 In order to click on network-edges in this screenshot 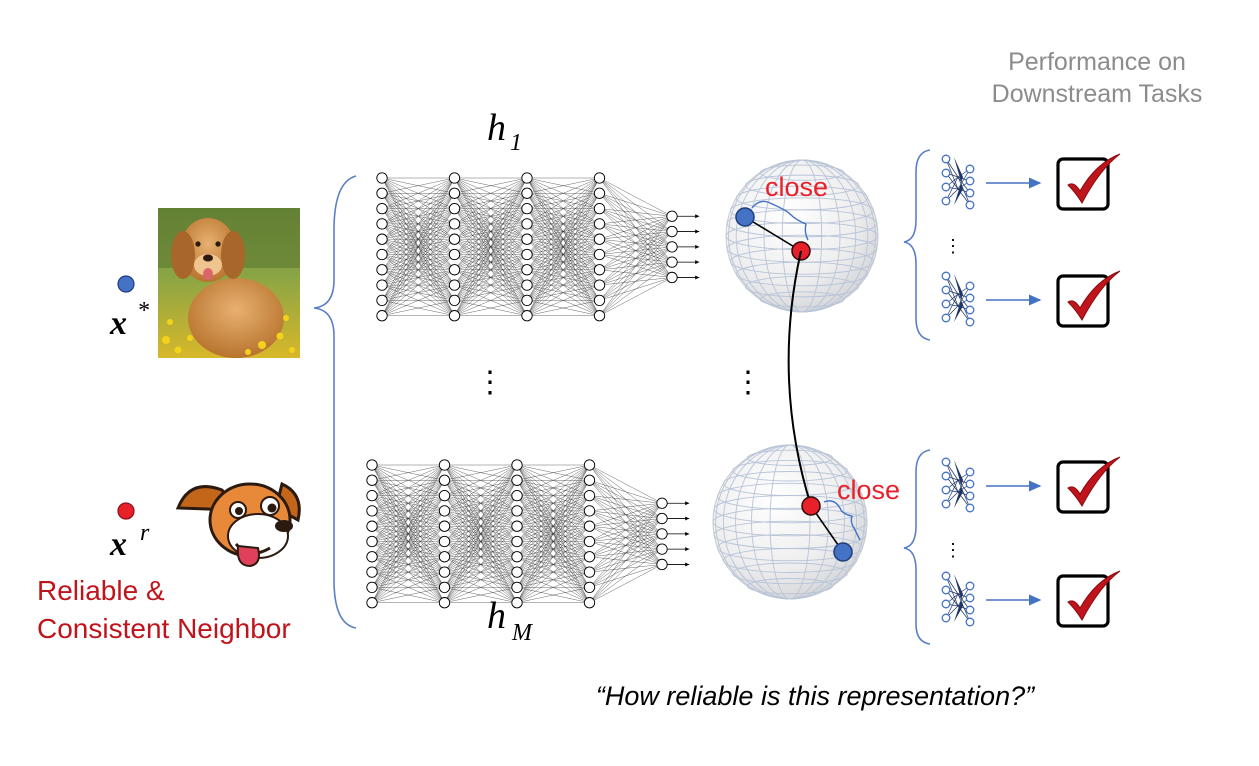, I will do `click(527, 246)`.